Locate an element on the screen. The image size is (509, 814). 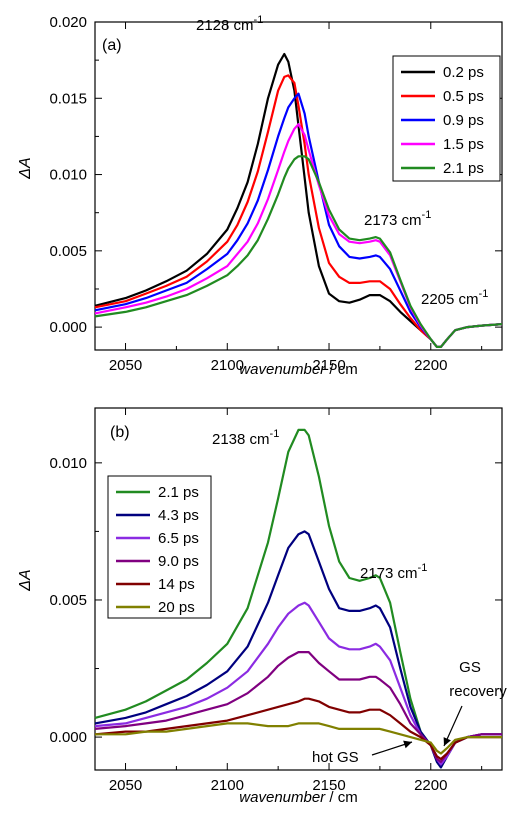
annotation: 2128 cm-1 is located at coordinates (229, 24).